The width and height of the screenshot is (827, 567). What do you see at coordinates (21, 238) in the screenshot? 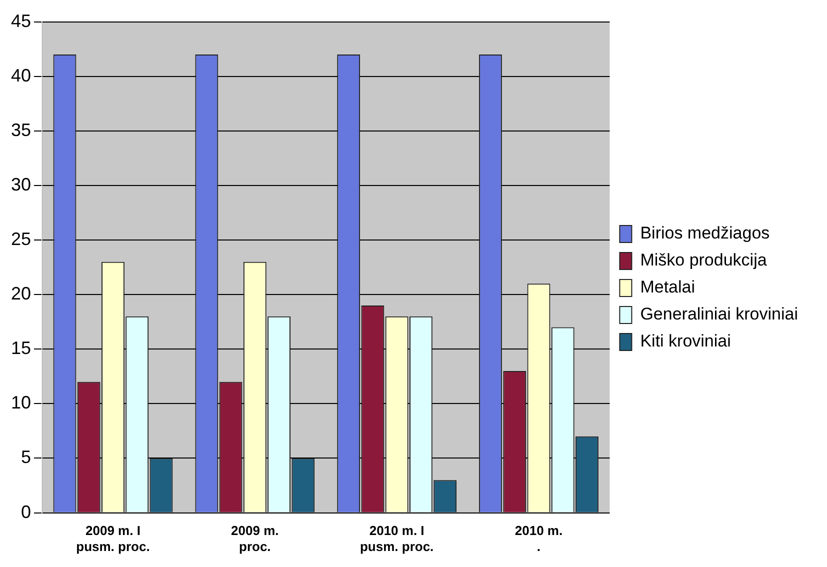
I see `y-tick-label: 25` at bounding box center [21, 238].